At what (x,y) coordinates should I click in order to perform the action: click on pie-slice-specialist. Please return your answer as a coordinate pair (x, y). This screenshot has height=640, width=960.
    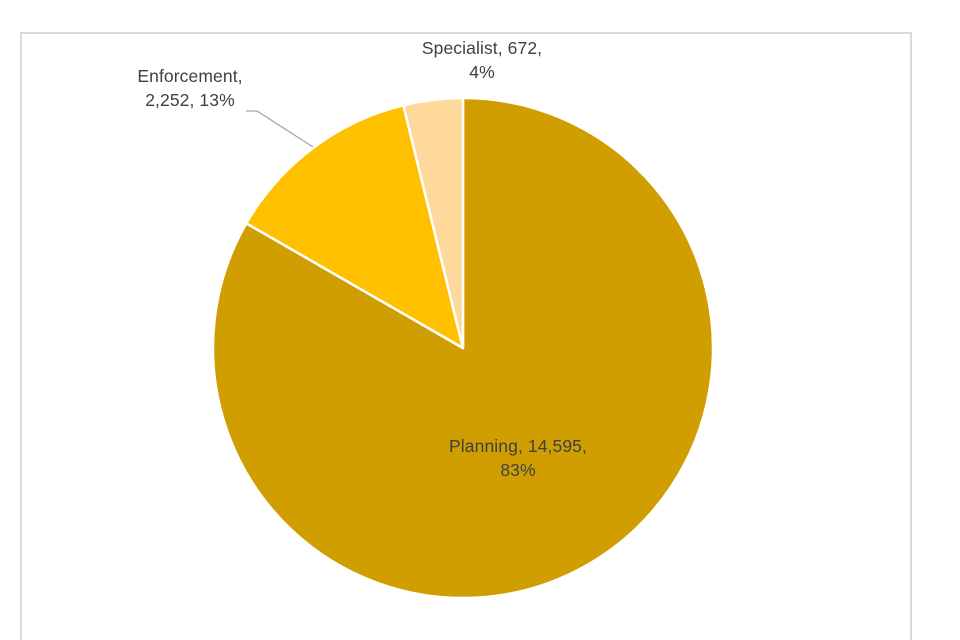
    Looking at the image, I should click on (433, 223).